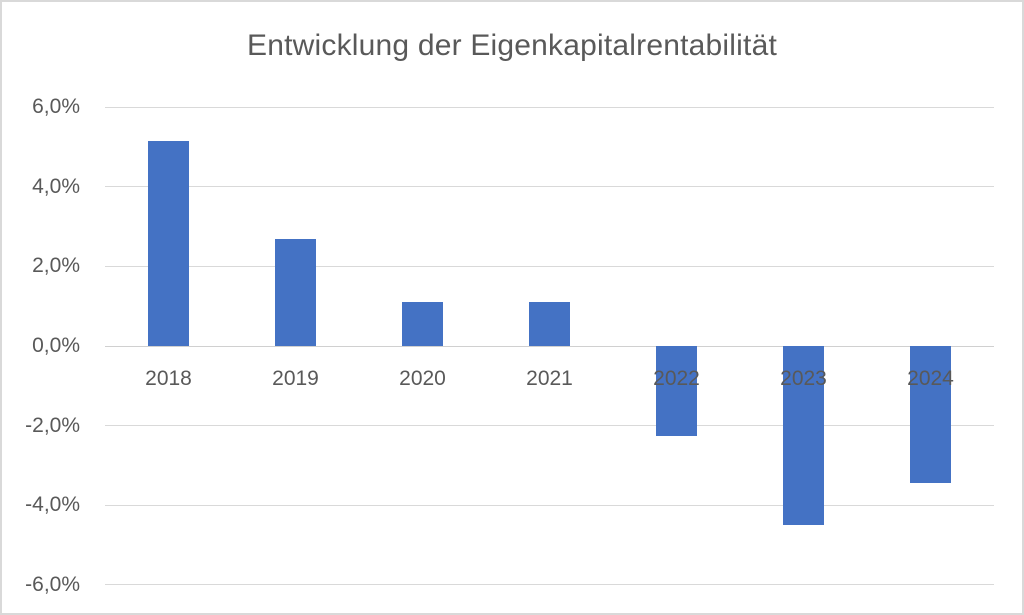 The width and height of the screenshot is (1024, 615). What do you see at coordinates (803, 378) in the screenshot?
I see `x-category-label: 2023` at bounding box center [803, 378].